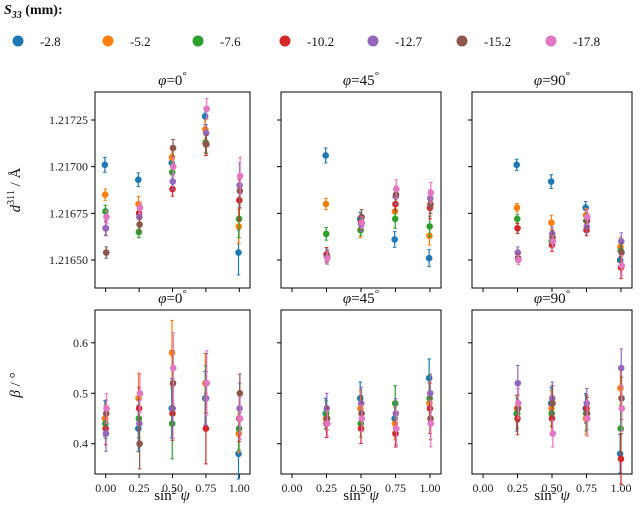 Image resolution: width=640 pixels, height=529 pixels. I want to click on y-axis-label-d311: d311 / Å, so click(15, 190).